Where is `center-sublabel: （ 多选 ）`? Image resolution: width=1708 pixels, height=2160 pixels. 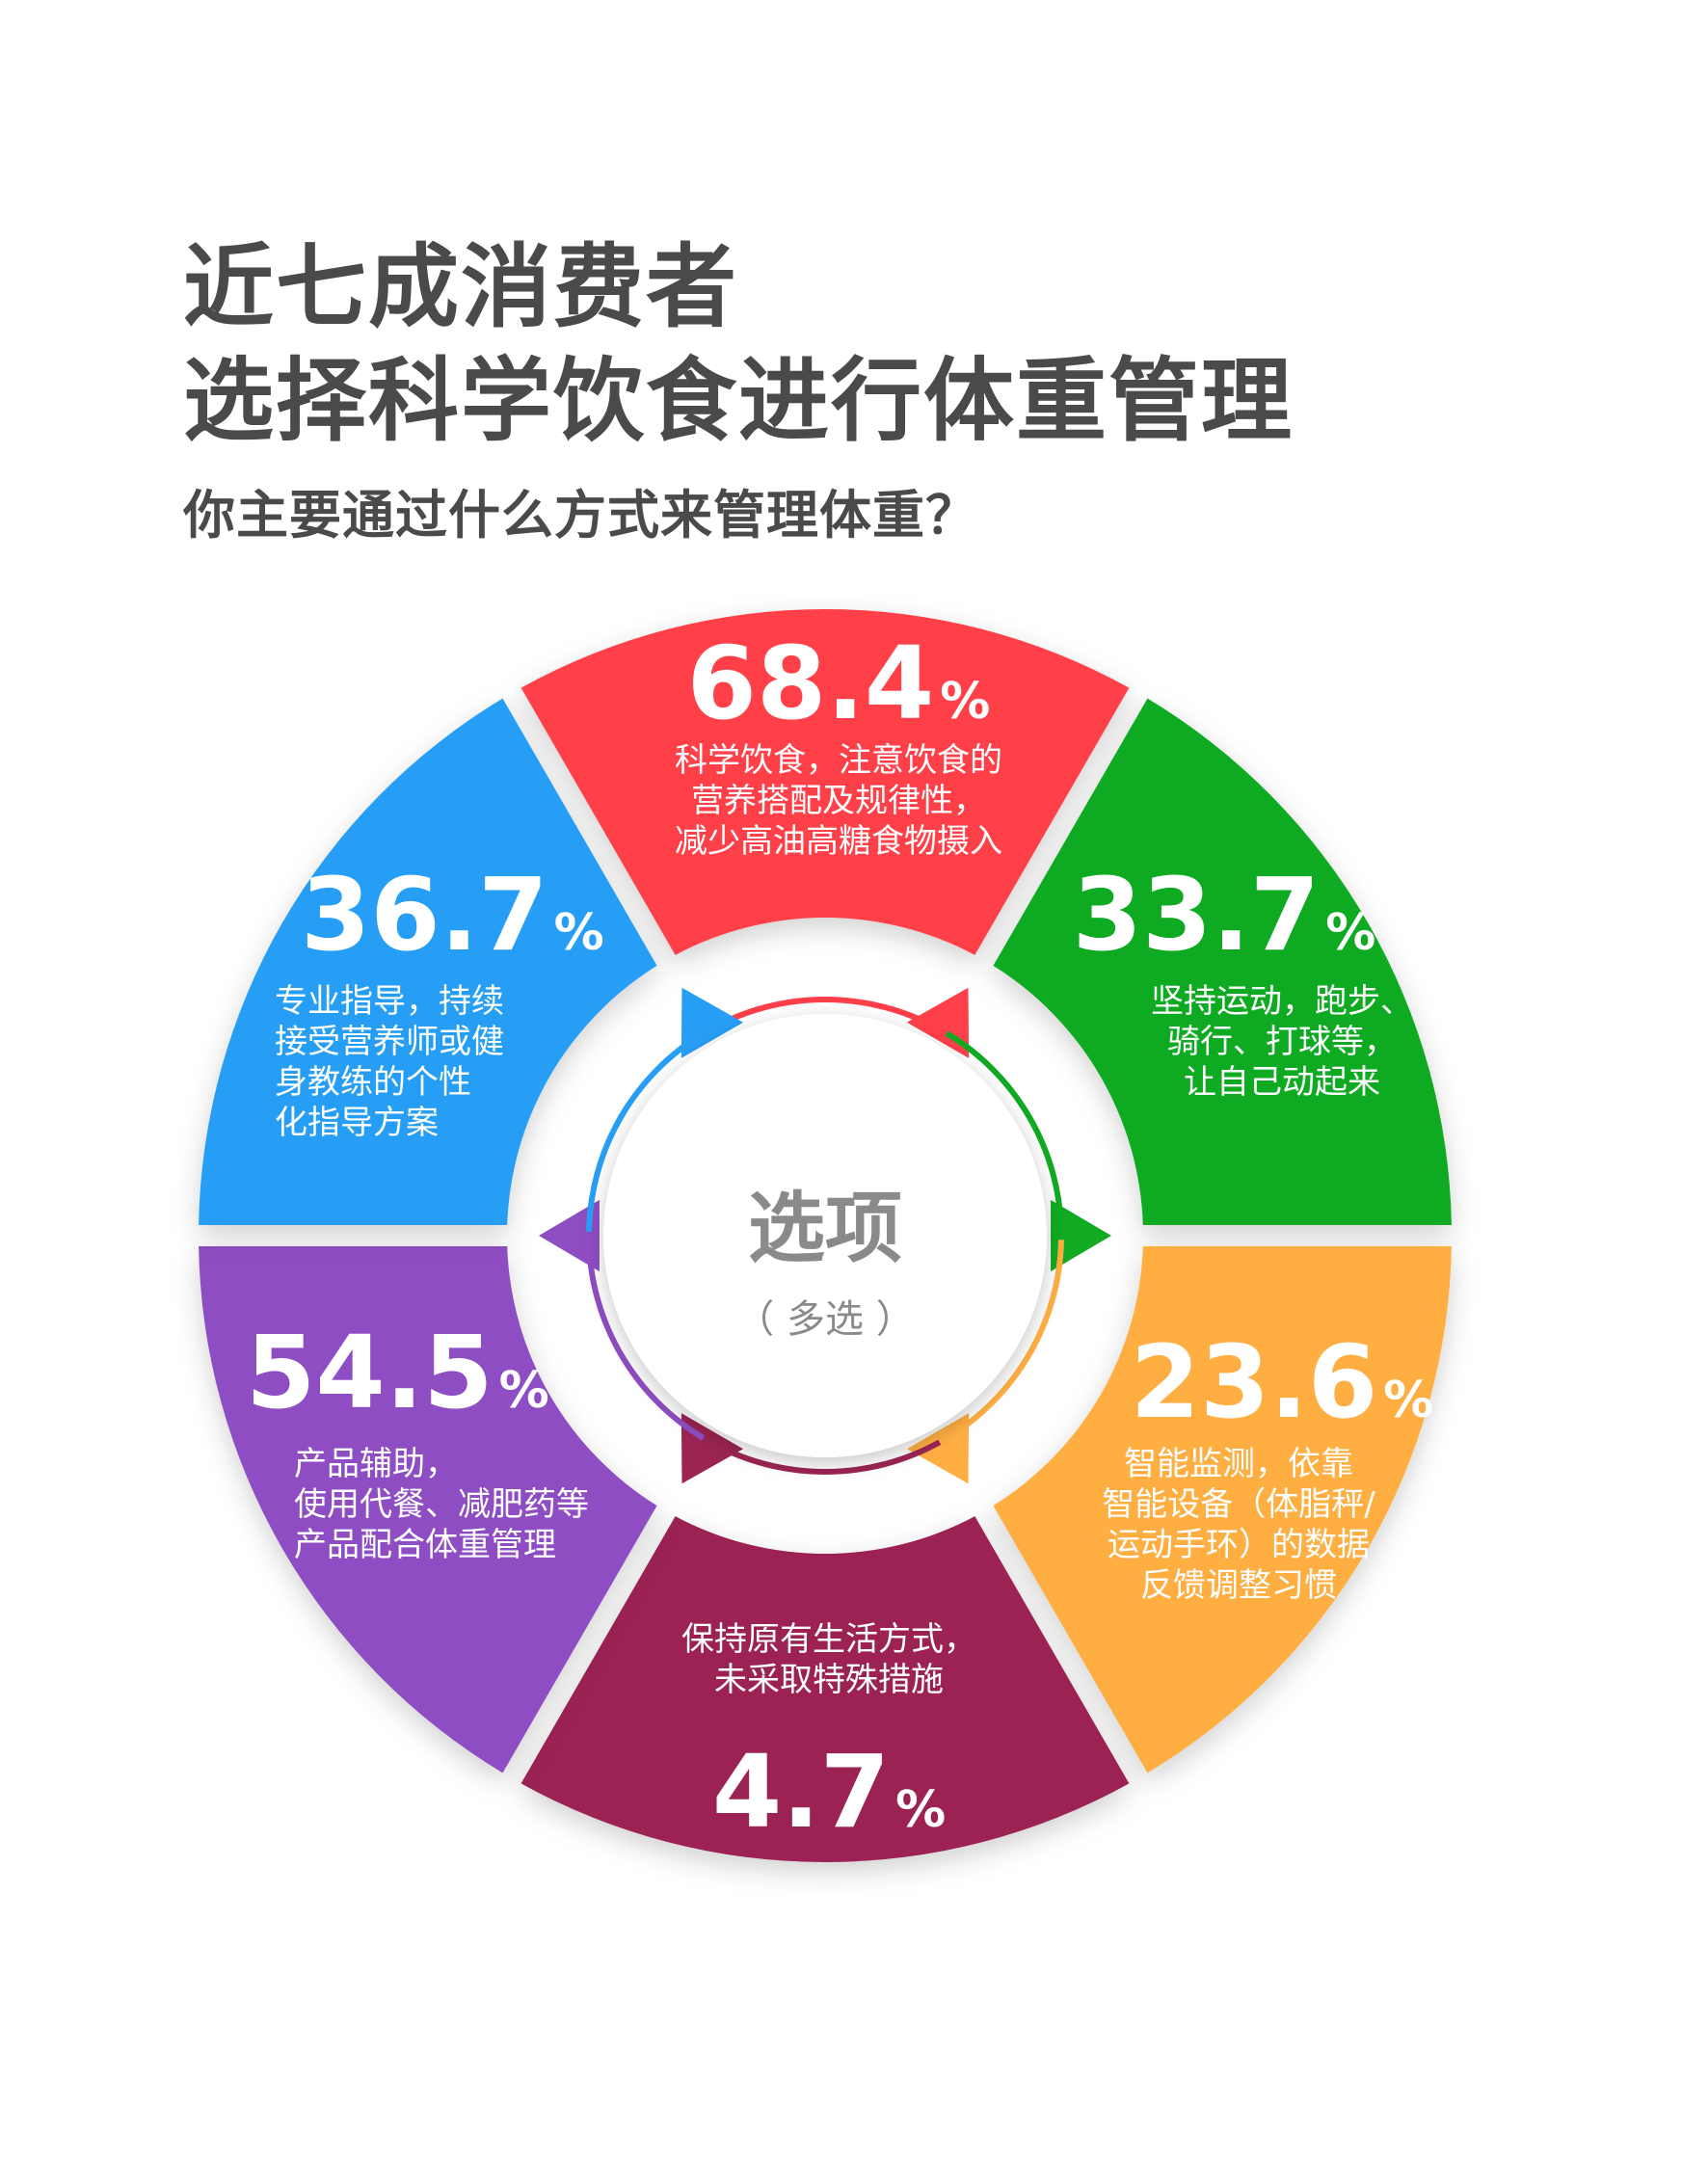
center-sublabel: （ 多选 ） is located at coordinates (824, 1319).